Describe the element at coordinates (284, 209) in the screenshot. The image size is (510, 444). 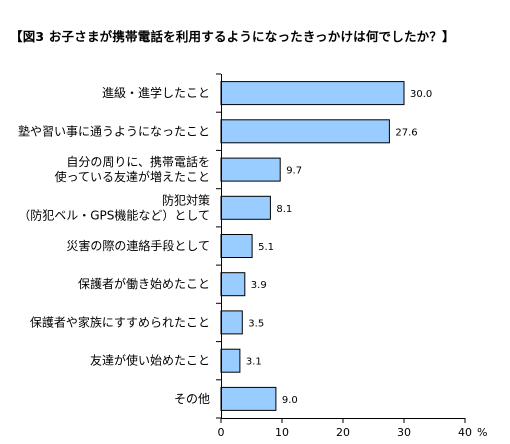
I see `value-label: 8.1` at that location.